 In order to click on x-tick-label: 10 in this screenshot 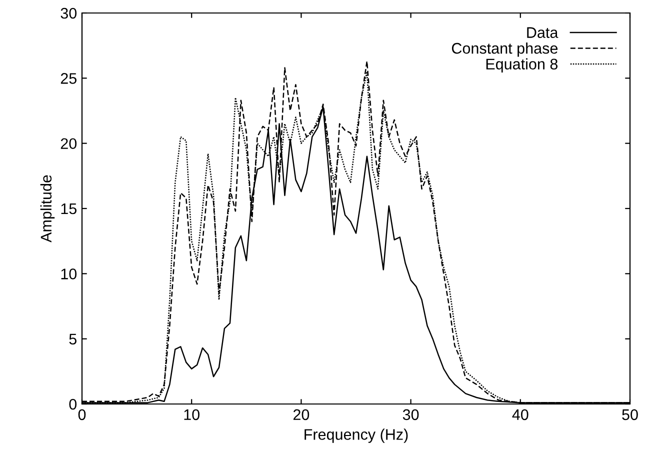, I will do `click(192, 414)`.